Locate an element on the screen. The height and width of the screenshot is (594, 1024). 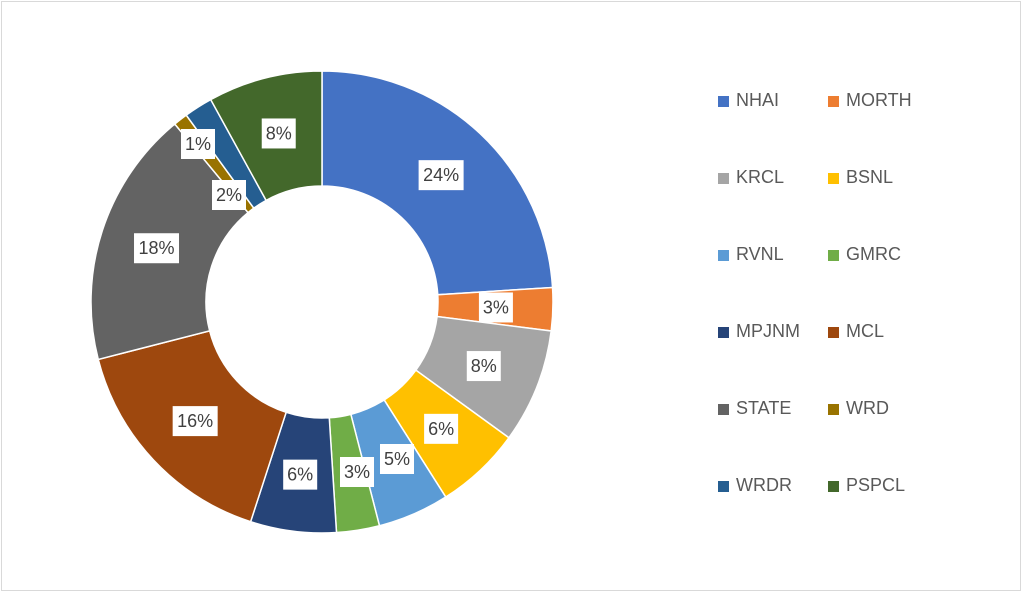
data-label-wrd: 1% is located at coordinates (198, 144).